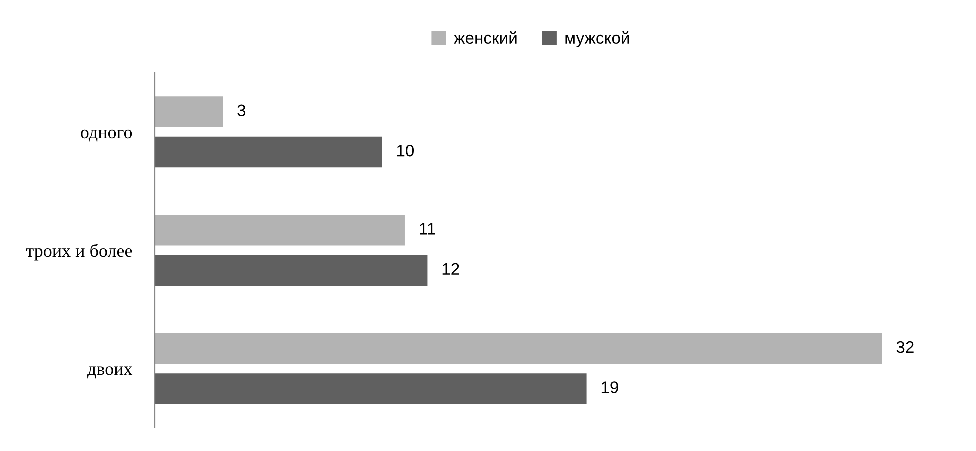 The height and width of the screenshot is (451, 976). I want to click on data-label: 11, so click(428, 229).